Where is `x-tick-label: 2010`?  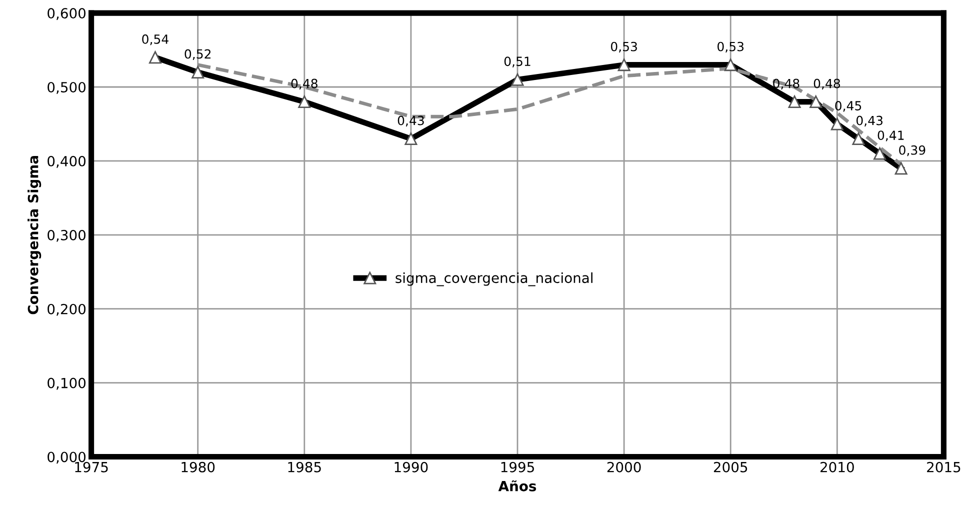
x-tick-label: 2010 is located at coordinates (837, 467).